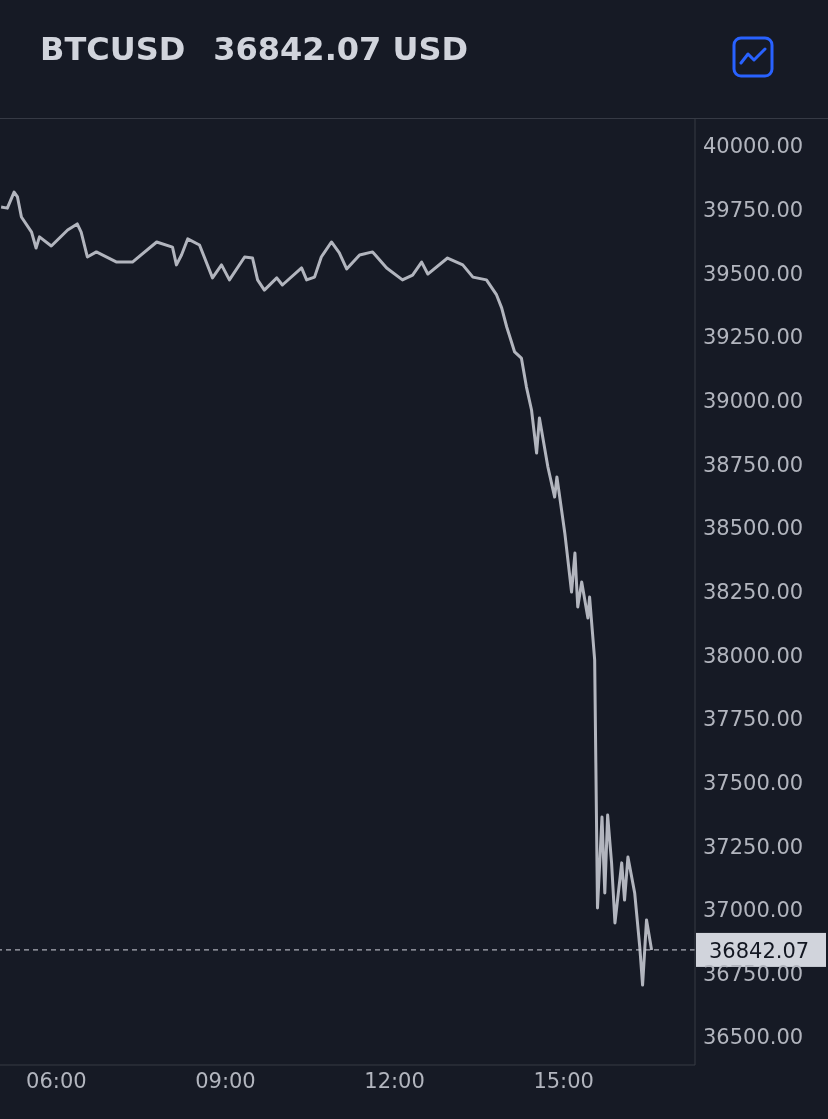 The image size is (828, 1119). What do you see at coordinates (394, 1080) in the screenshot?
I see `x-tick-label: 12:00` at bounding box center [394, 1080].